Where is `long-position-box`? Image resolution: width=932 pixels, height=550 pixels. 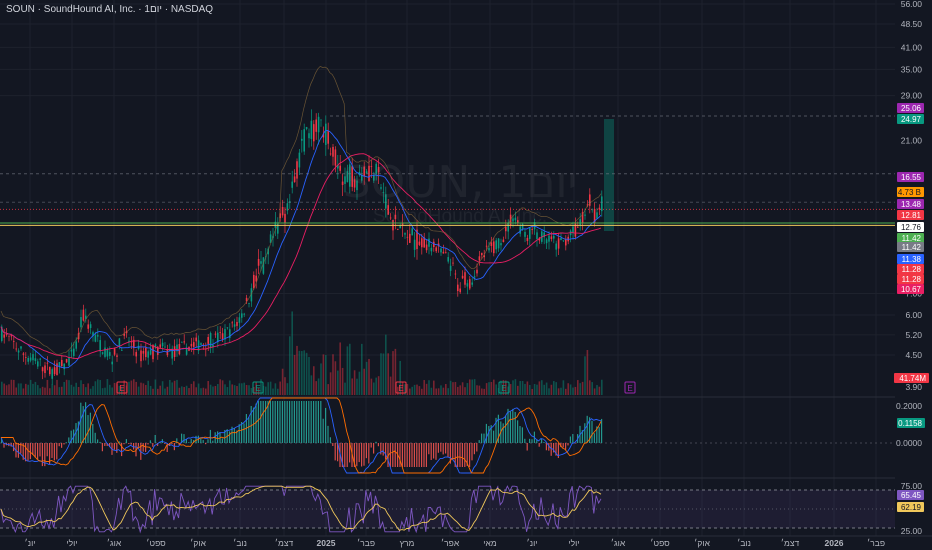
long-position-box is located at coordinates (609, 175).